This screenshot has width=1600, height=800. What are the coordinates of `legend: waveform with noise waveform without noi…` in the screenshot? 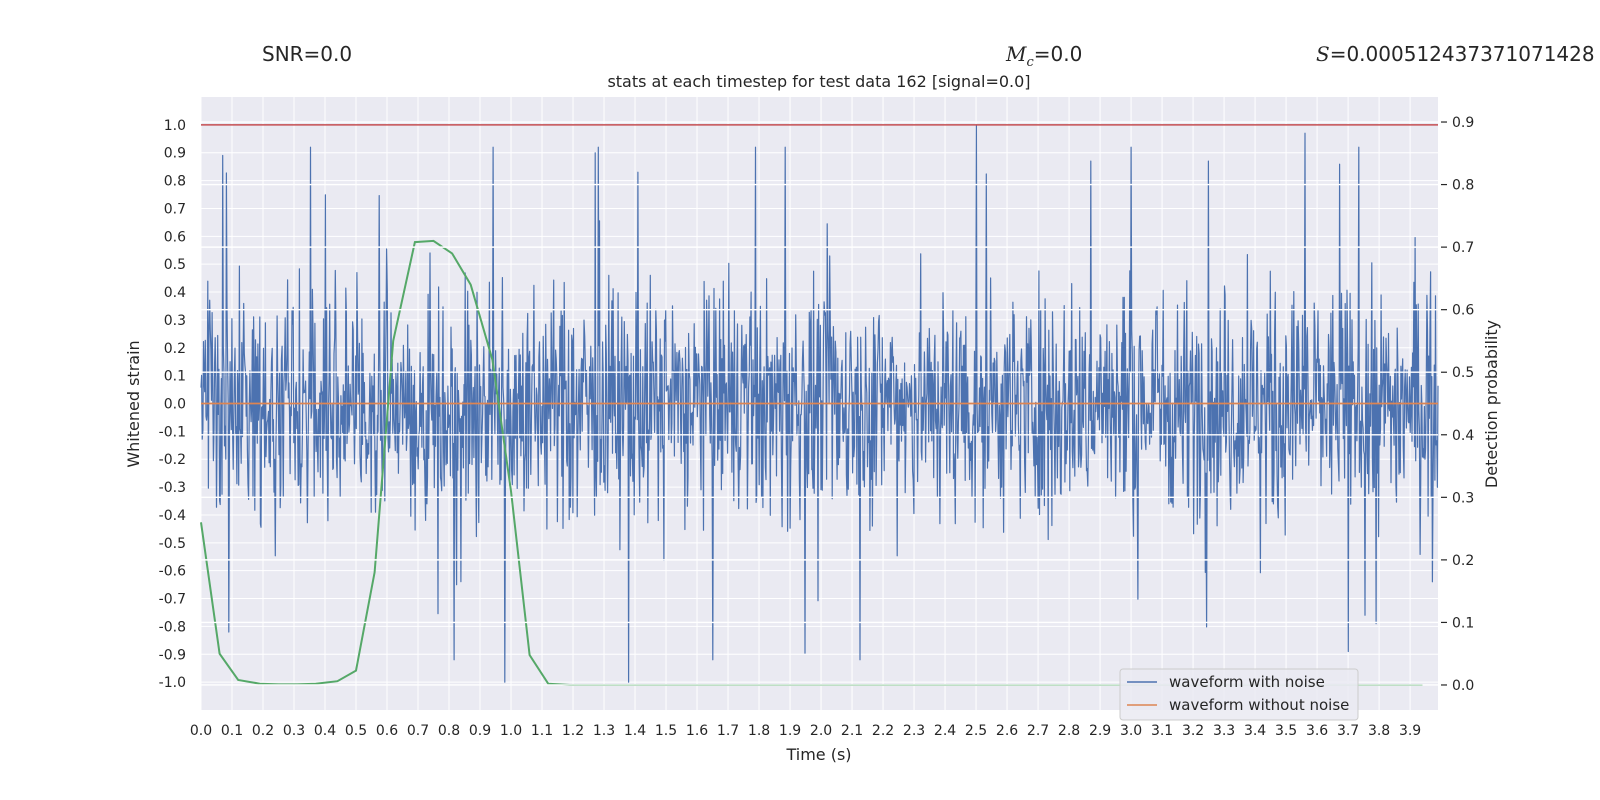 It's located at (1239, 694).